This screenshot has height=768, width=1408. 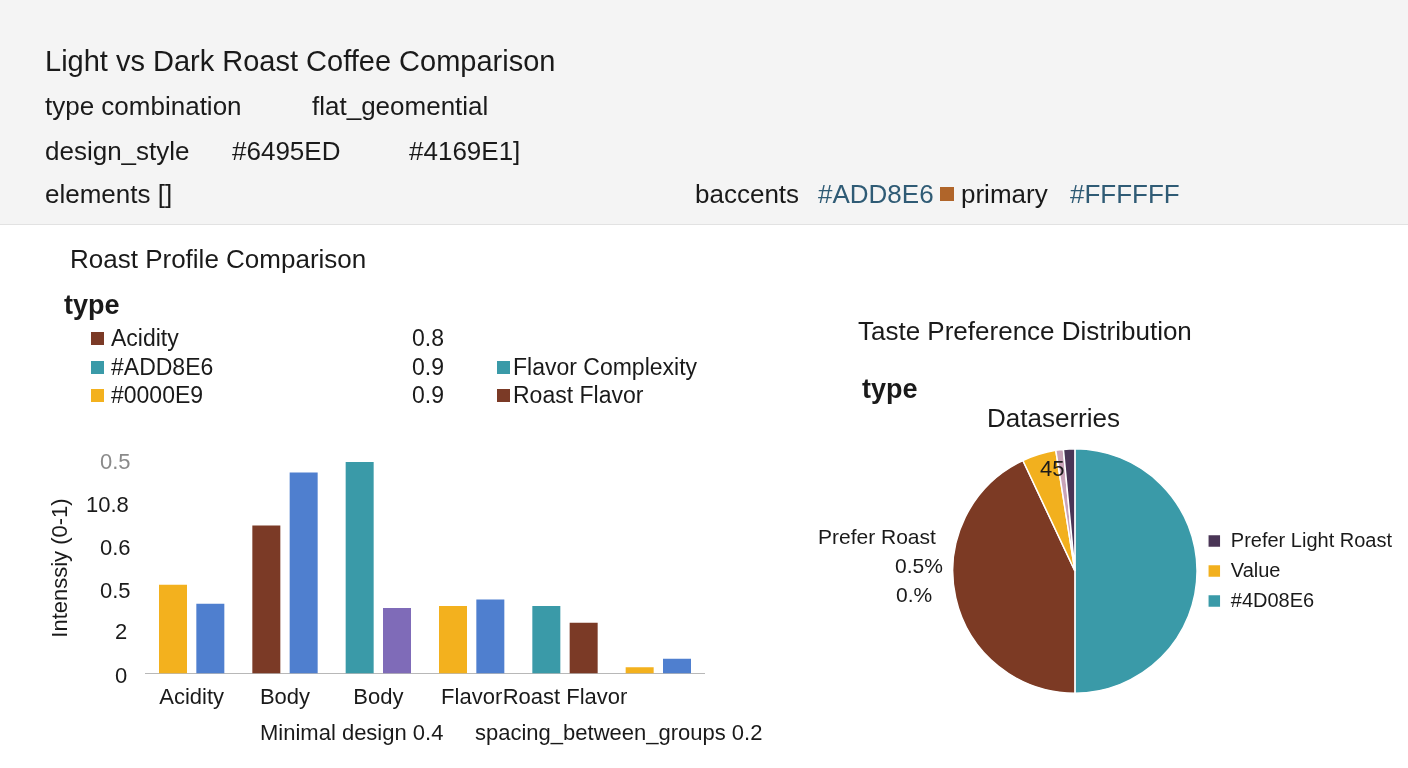 I want to click on text: #6495ED, so click(x=286, y=151).